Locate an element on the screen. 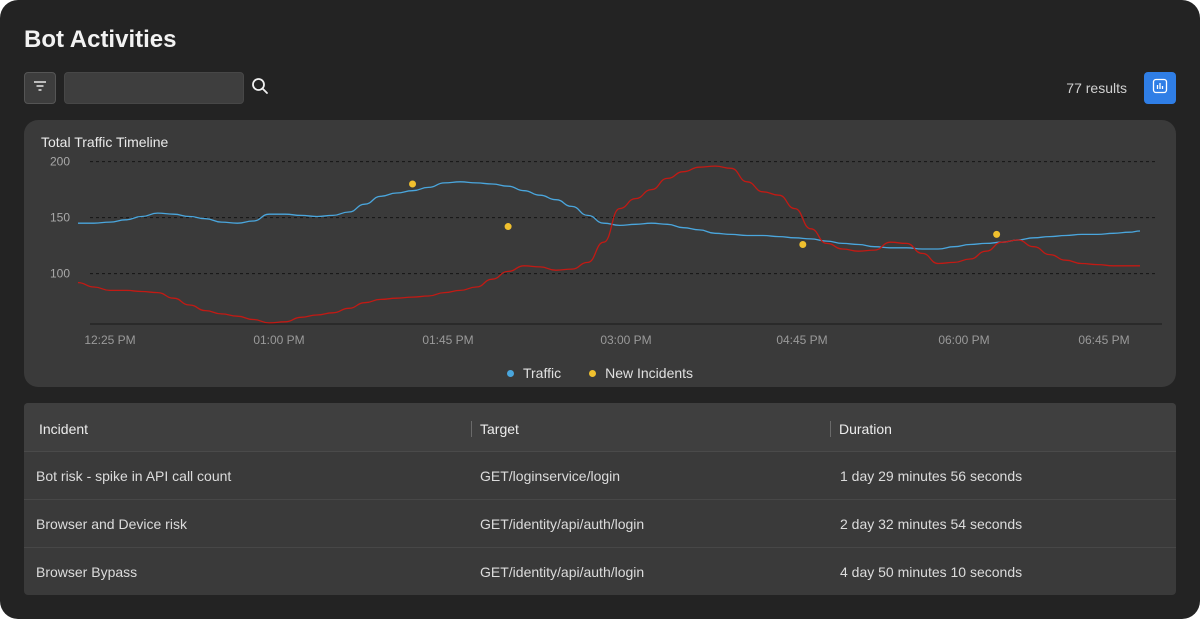 This screenshot has width=1200, height=619. legend-marker-traffic is located at coordinates (510, 373).